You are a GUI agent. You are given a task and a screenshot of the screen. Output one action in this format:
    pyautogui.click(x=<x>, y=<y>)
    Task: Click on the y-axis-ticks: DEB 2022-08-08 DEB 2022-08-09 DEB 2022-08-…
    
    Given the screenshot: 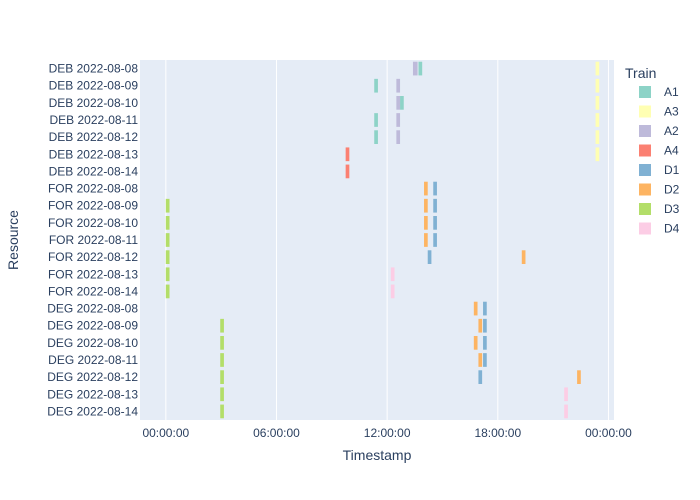 What is the action you would take?
    pyautogui.click(x=92, y=240)
    